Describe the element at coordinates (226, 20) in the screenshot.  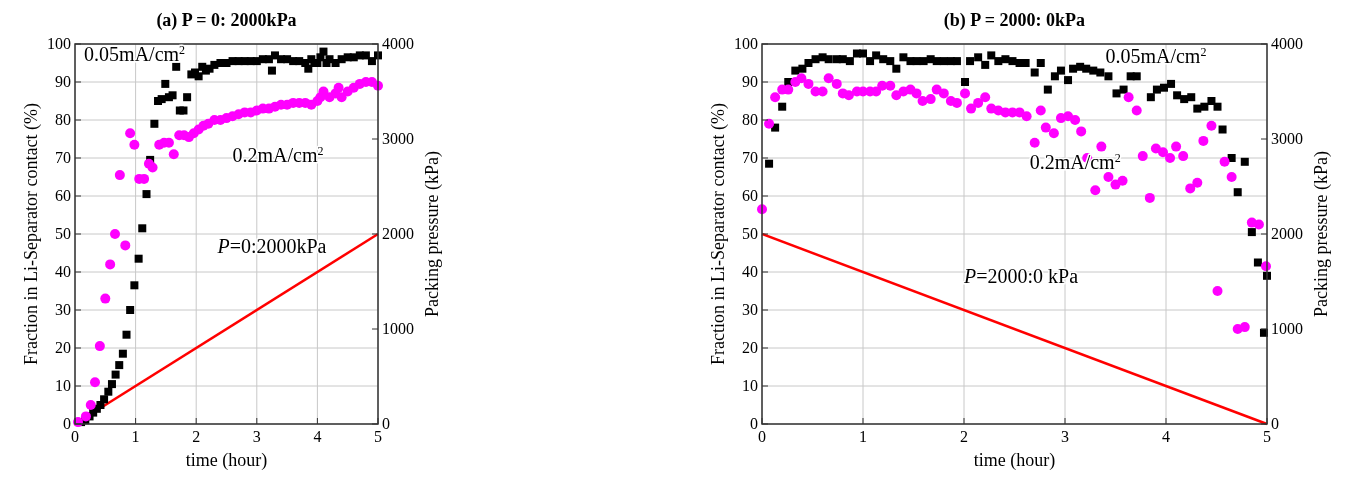
I see `chart-title: (a) P = 0: 2000kPa` at that location.